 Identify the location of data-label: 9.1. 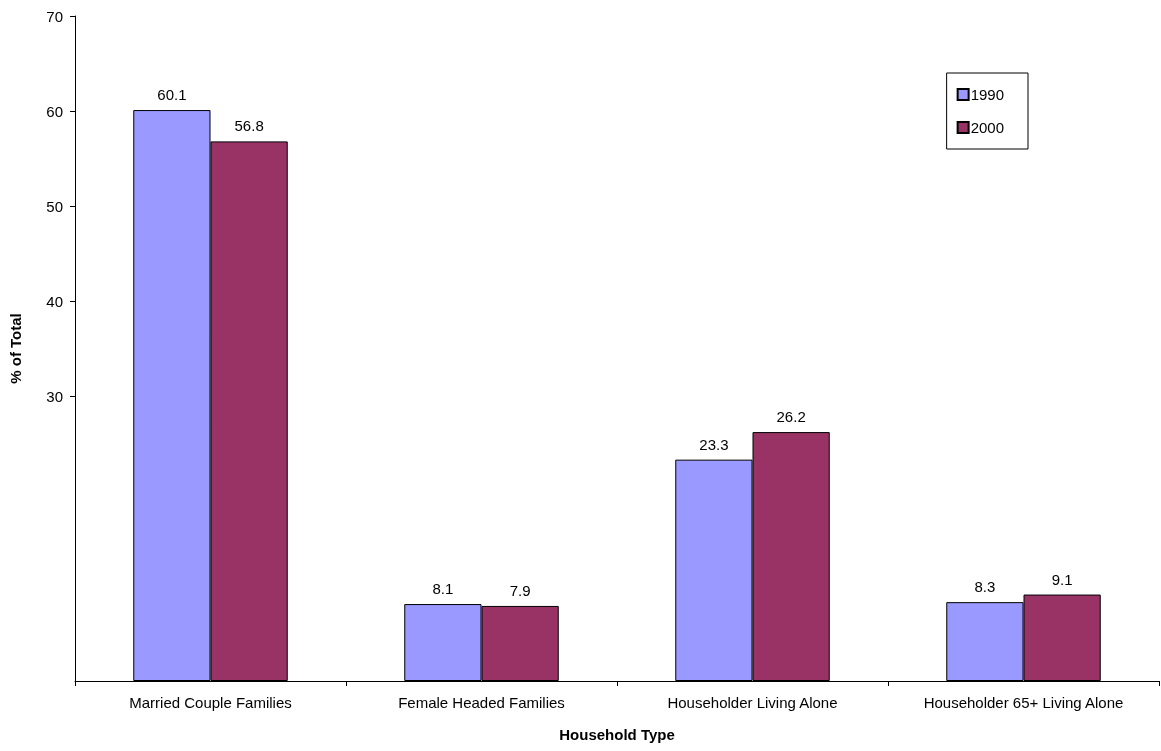
(1062, 579).